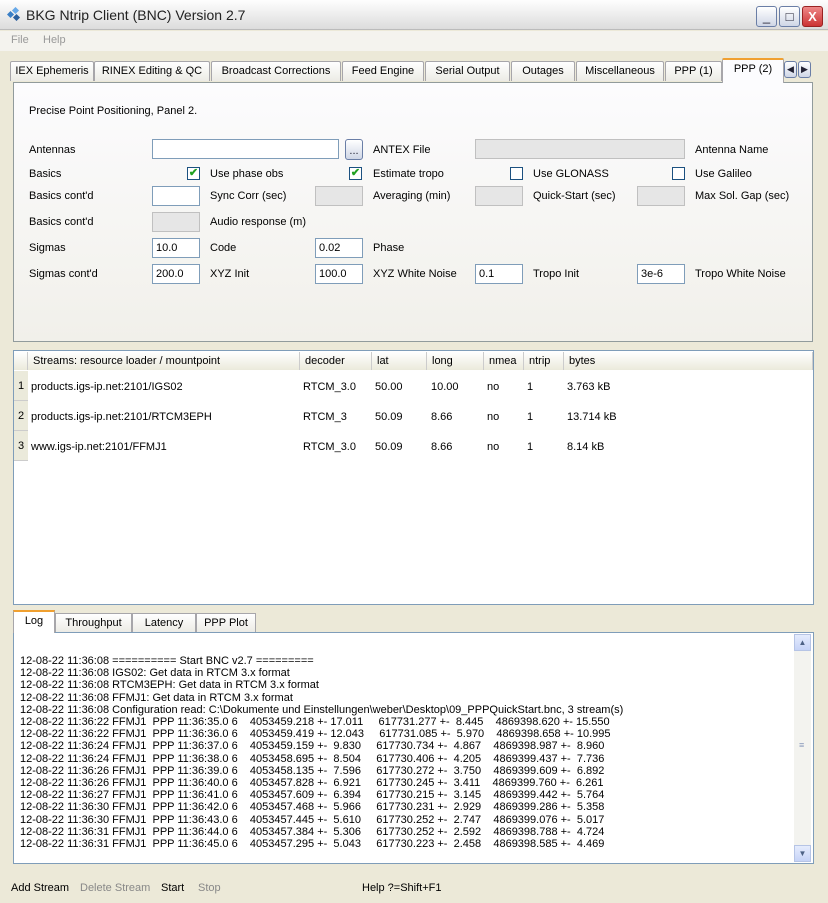 Image resolution: width=828 pixels, height=903 pixels. I want to click on column-header-mountpoint: Streams: resource loader / mountpoint, so click(164, 361).